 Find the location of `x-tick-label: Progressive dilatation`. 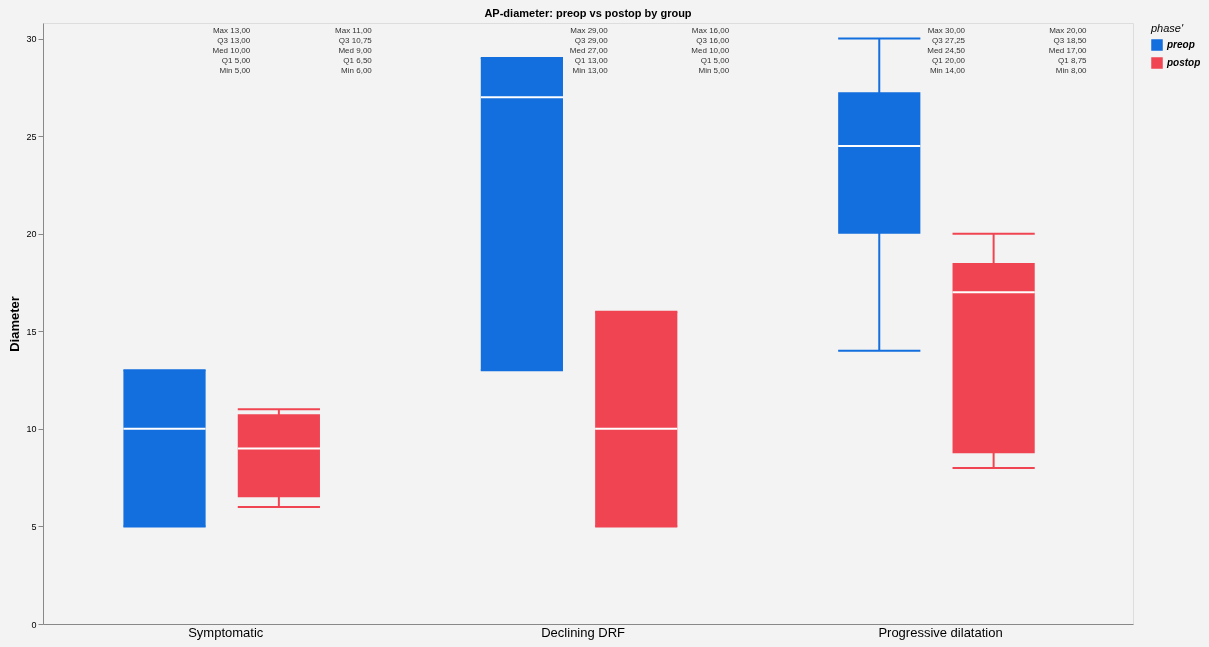

x-tick-label: Progressive dilatation is located at coordinates (940, 632).